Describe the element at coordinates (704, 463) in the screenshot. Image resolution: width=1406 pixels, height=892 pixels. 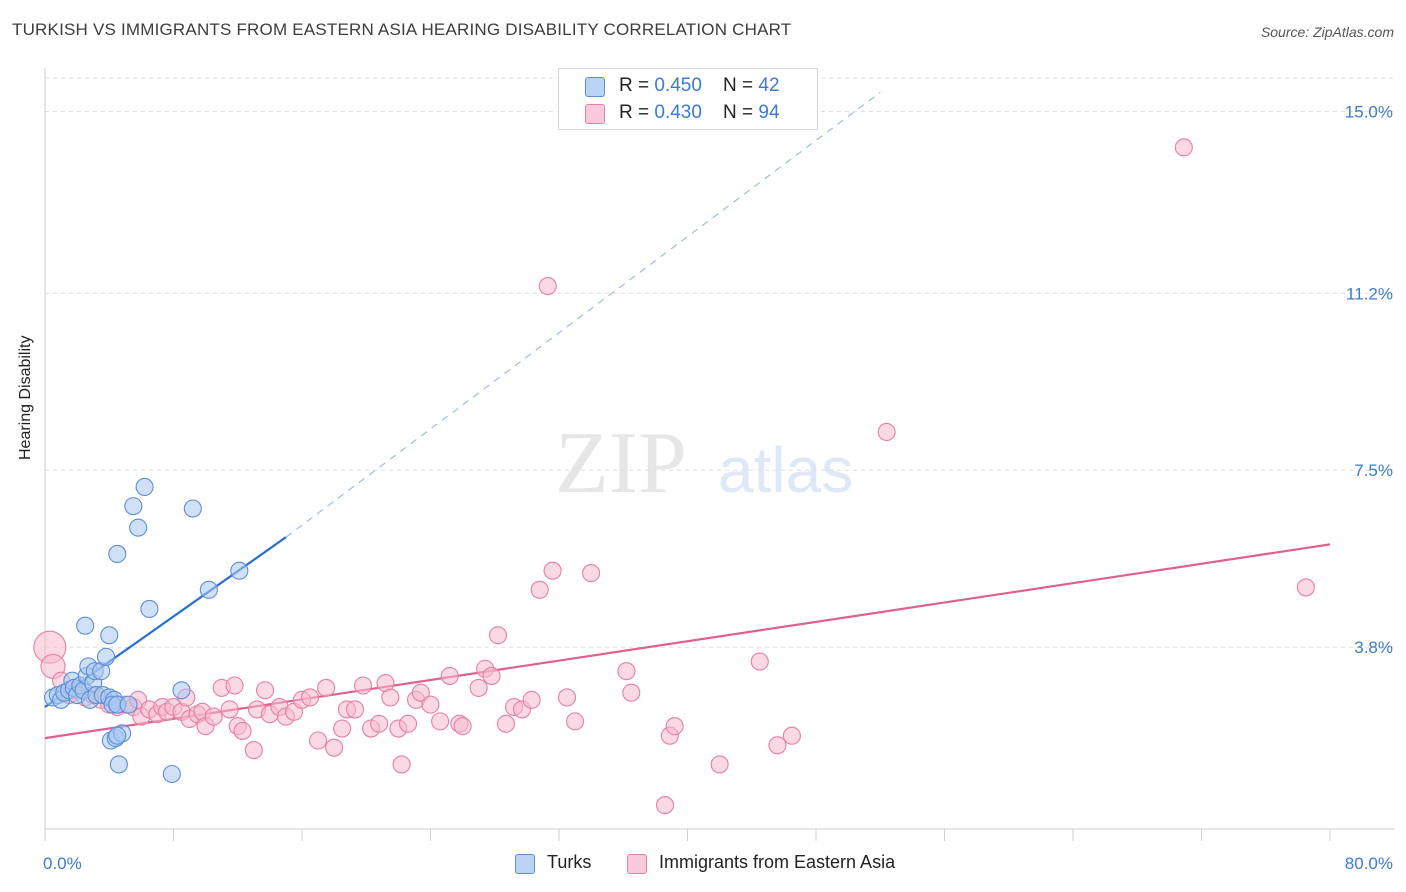
I see `watermark: ZIP atlas` at that location.